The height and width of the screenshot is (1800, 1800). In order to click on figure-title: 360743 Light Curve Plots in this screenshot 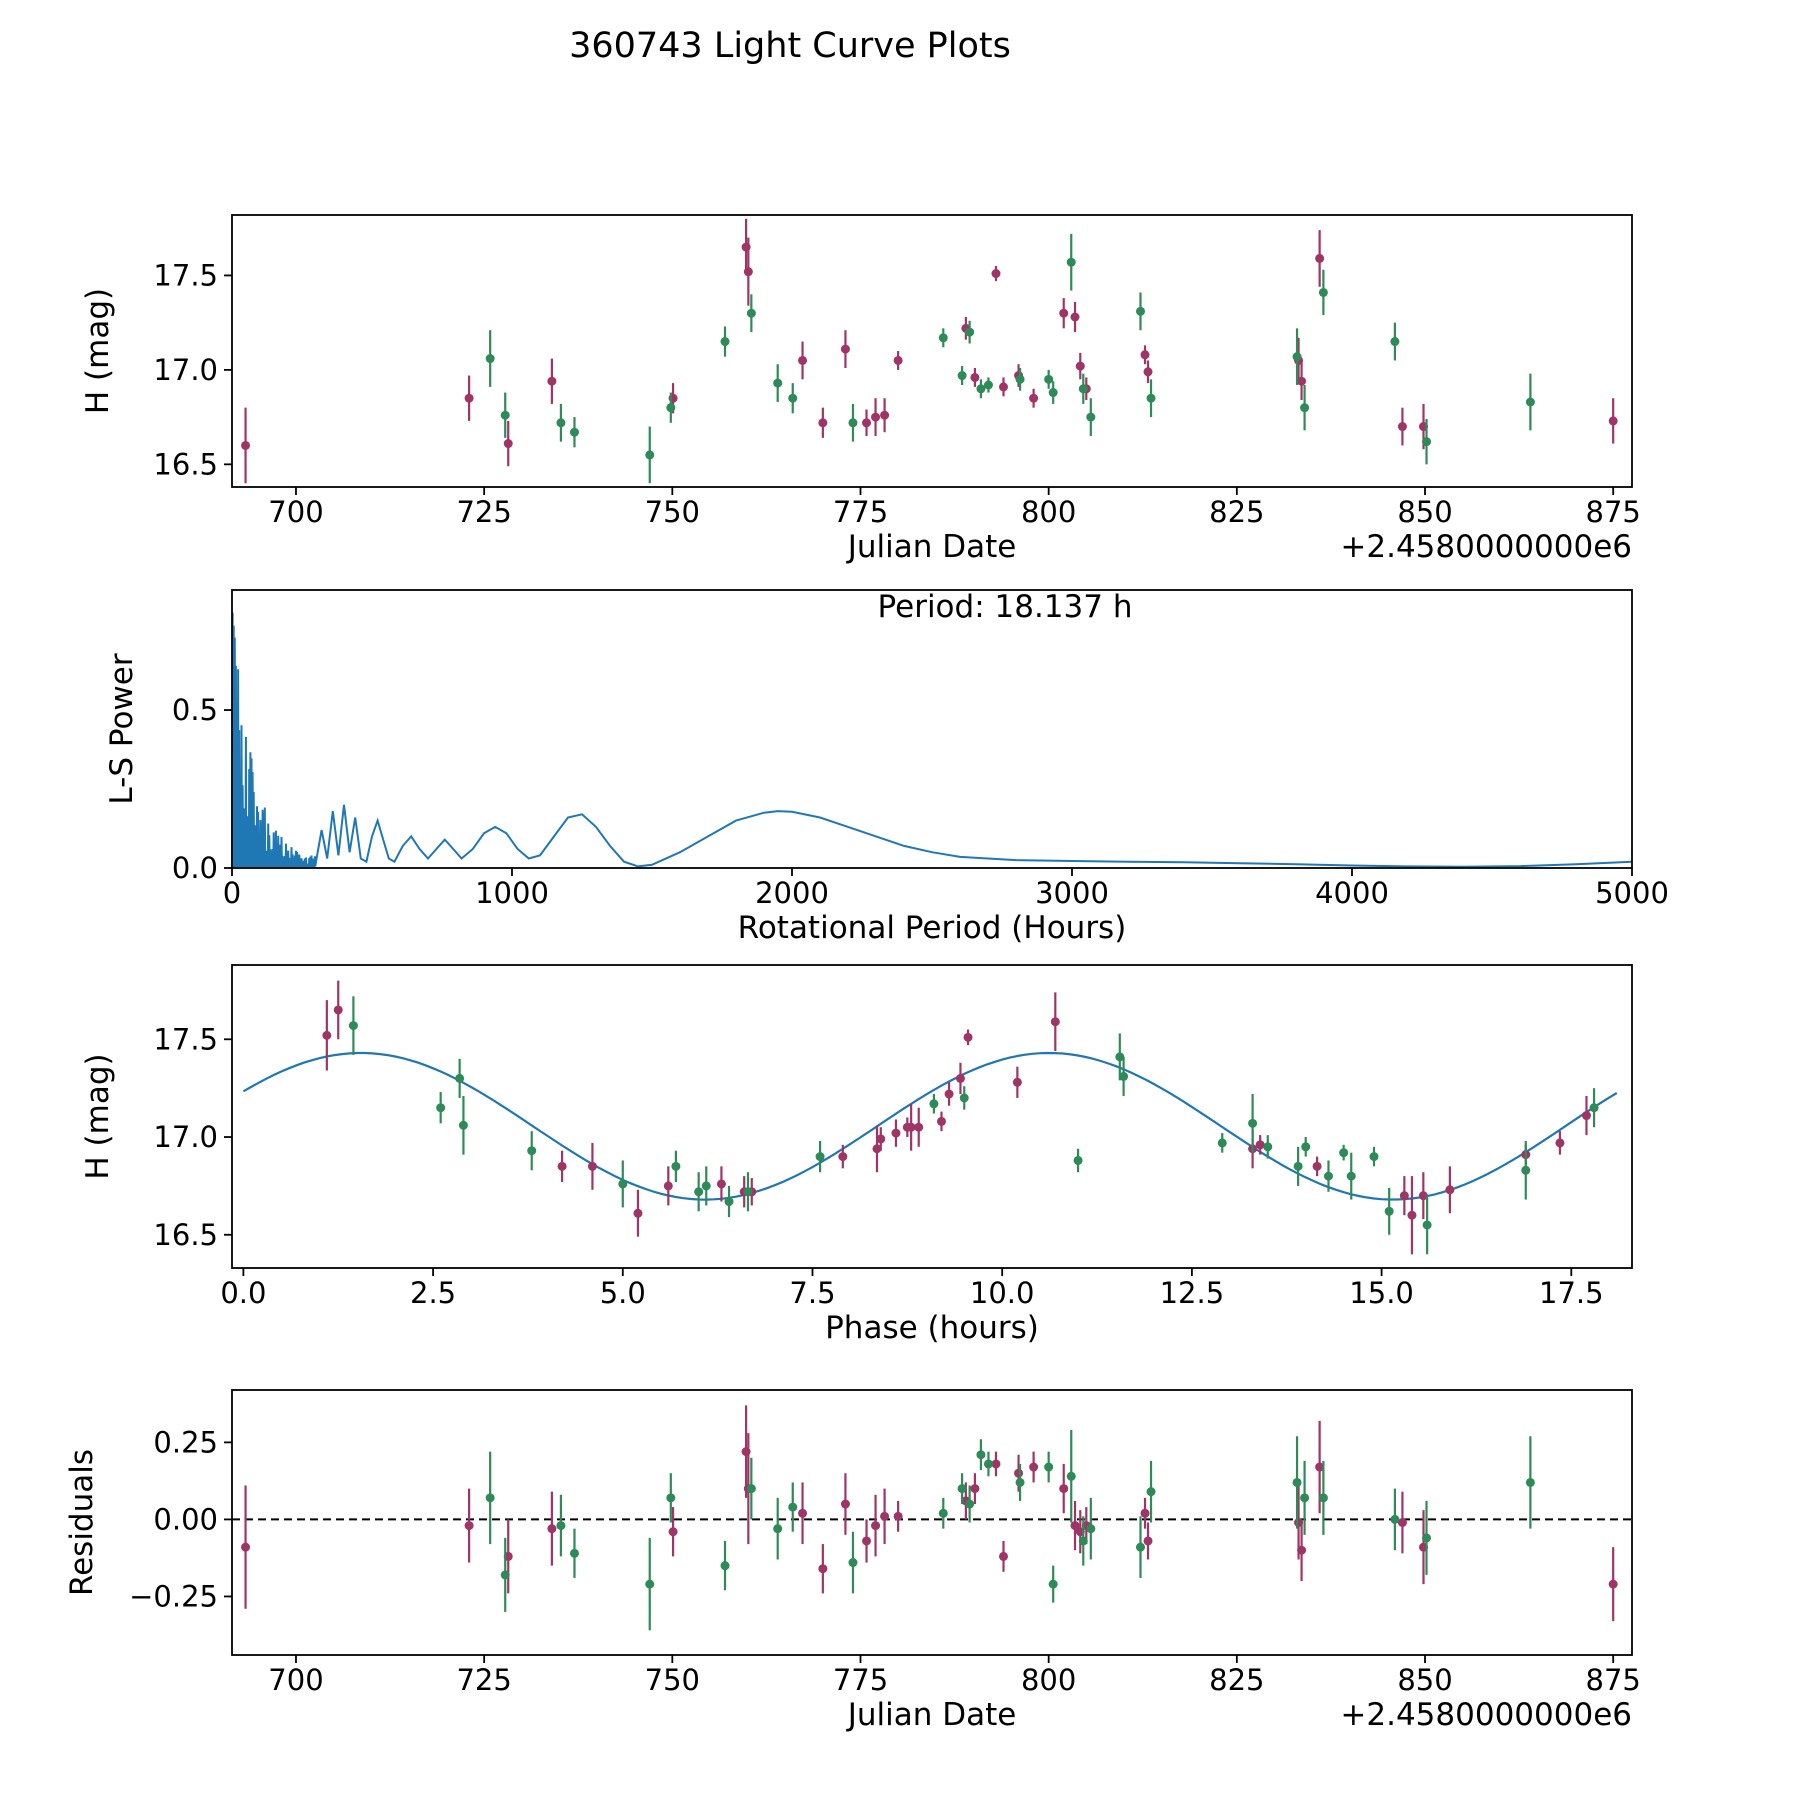, I will do `click(790, 46)`.